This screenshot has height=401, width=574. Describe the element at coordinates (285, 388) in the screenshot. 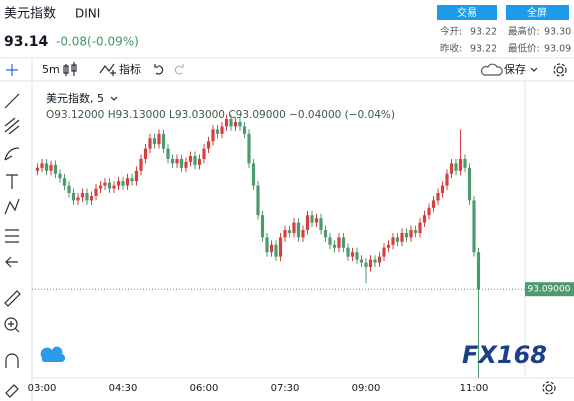

I see `x-tick-label: 07:30` at that location.